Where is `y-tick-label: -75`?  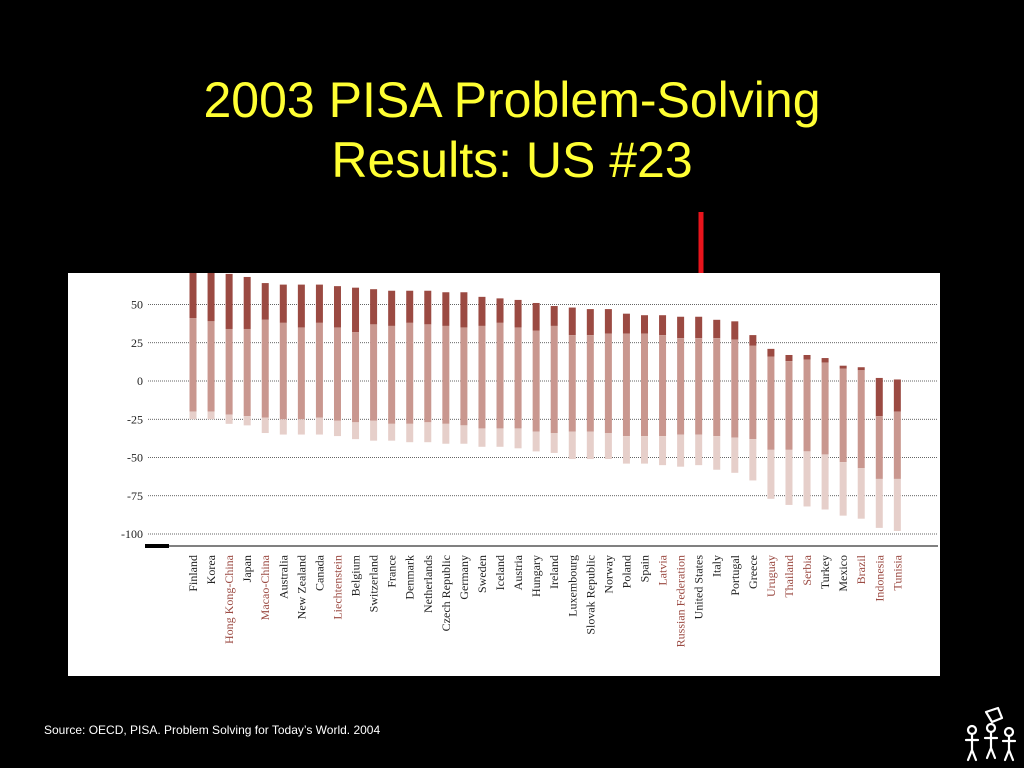
y-tick-label: -75 is located at coordinates (135, 496).